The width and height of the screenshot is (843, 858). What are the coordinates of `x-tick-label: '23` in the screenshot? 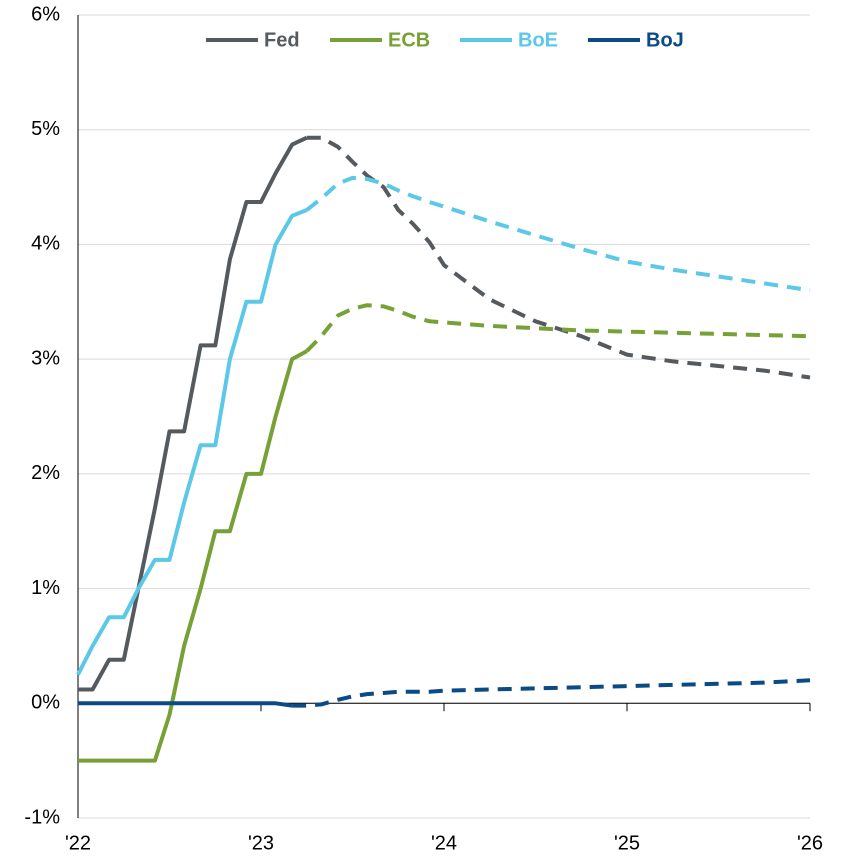 It's located at (261, 843).